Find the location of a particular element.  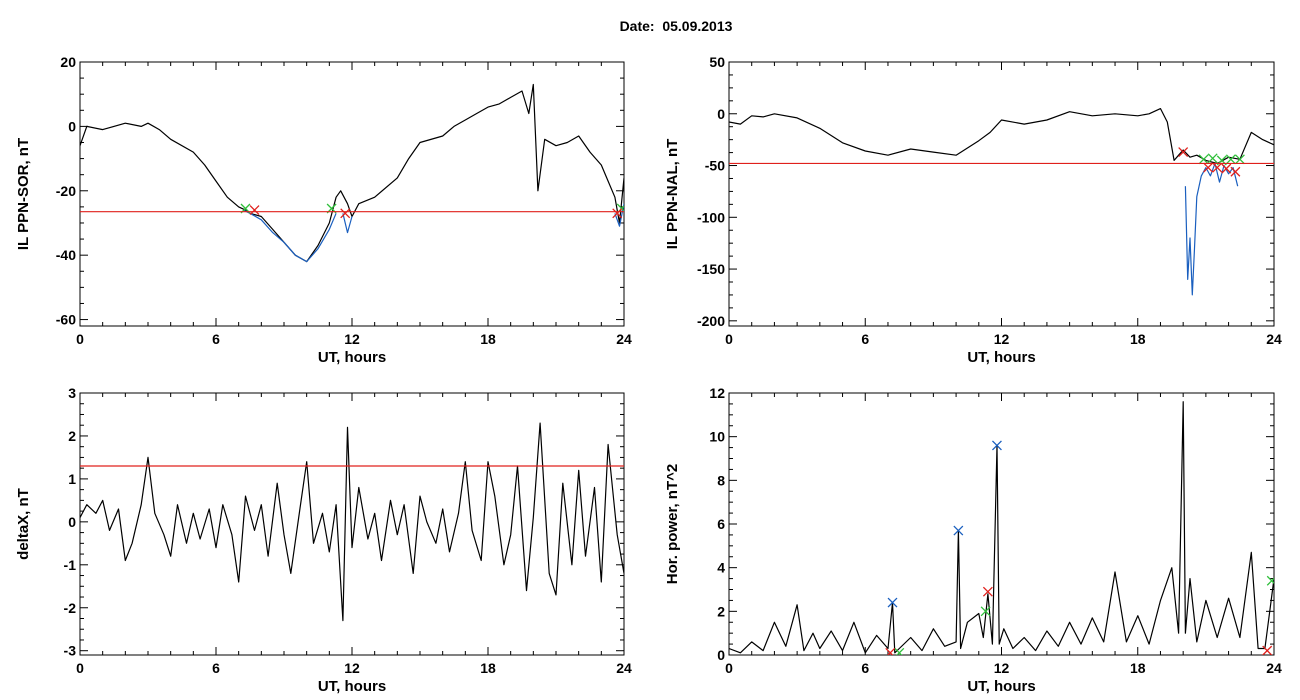

y-tick-label: -60 is located at coordinates (66, 320).